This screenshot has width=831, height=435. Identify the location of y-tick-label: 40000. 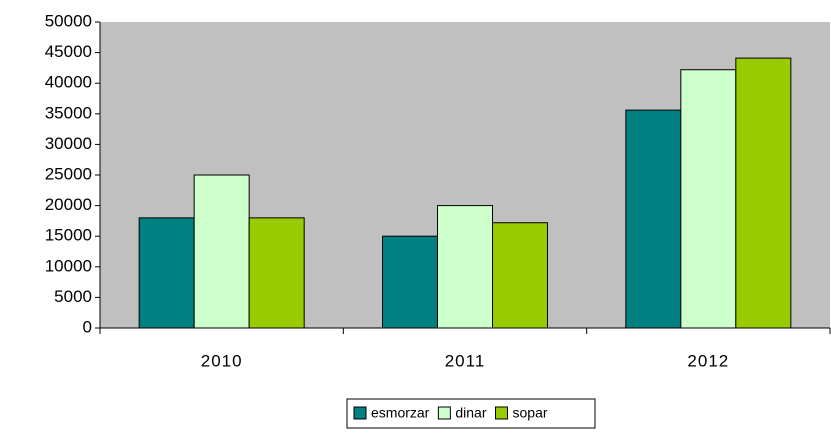
(68, 82).